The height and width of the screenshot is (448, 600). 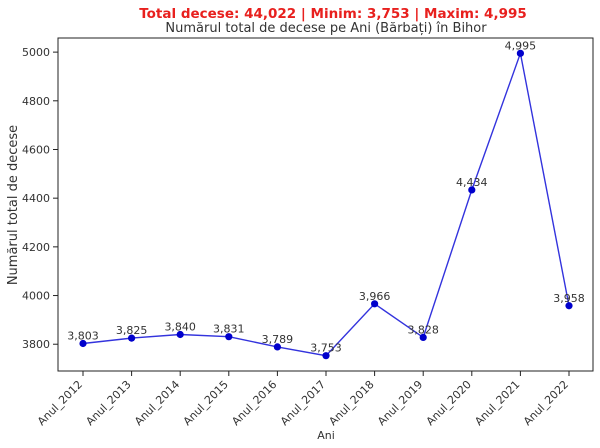 What do you see at coordinates (206, 403) in the screenshot?
I see `x-tick-label: Anul_2015` at bounding box center [206, 403].